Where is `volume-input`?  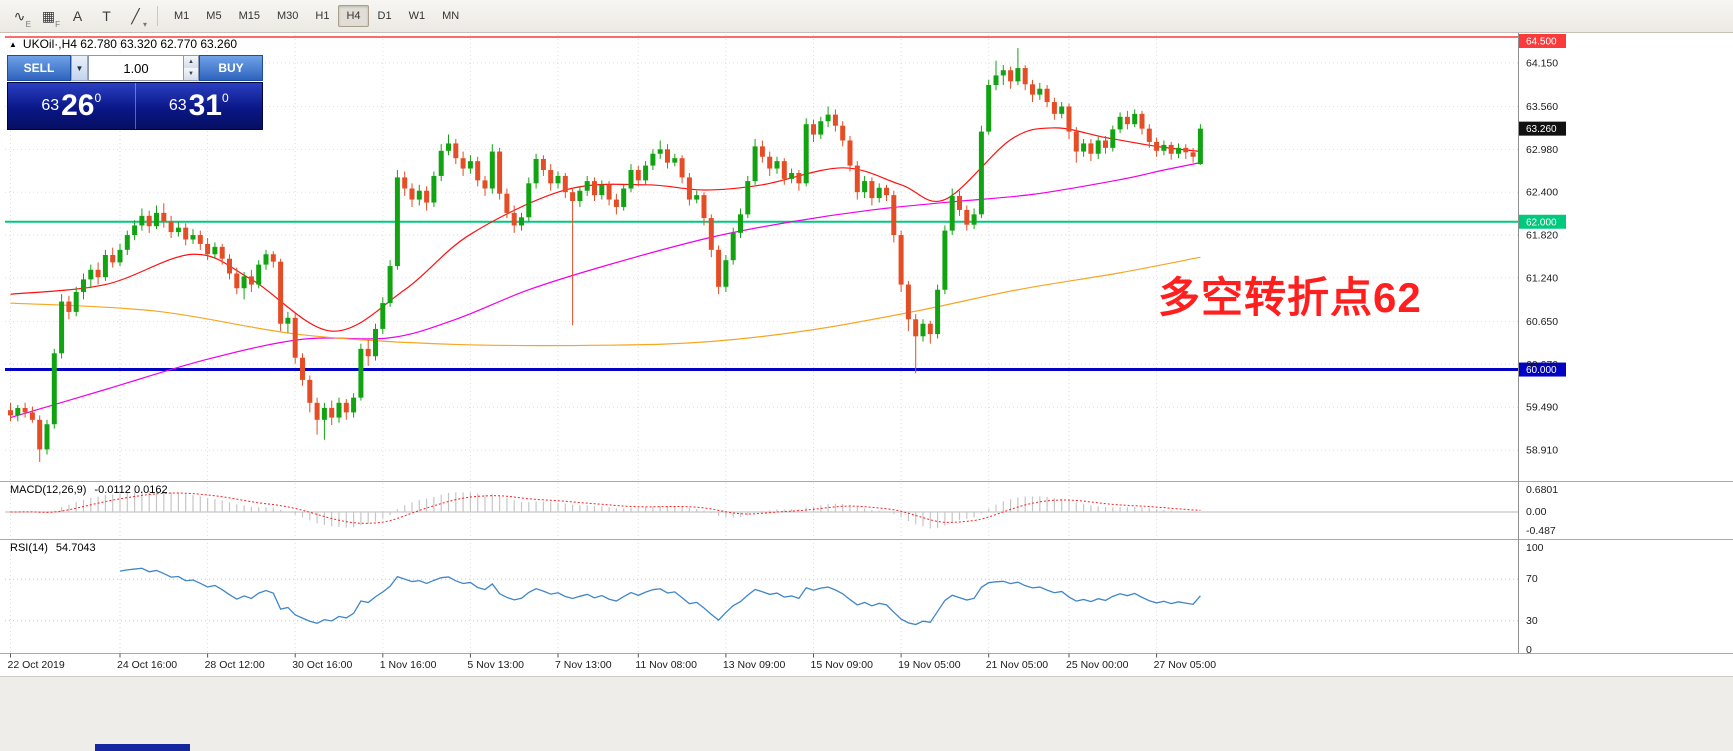
volume-input is located at coordinates (136, 68).